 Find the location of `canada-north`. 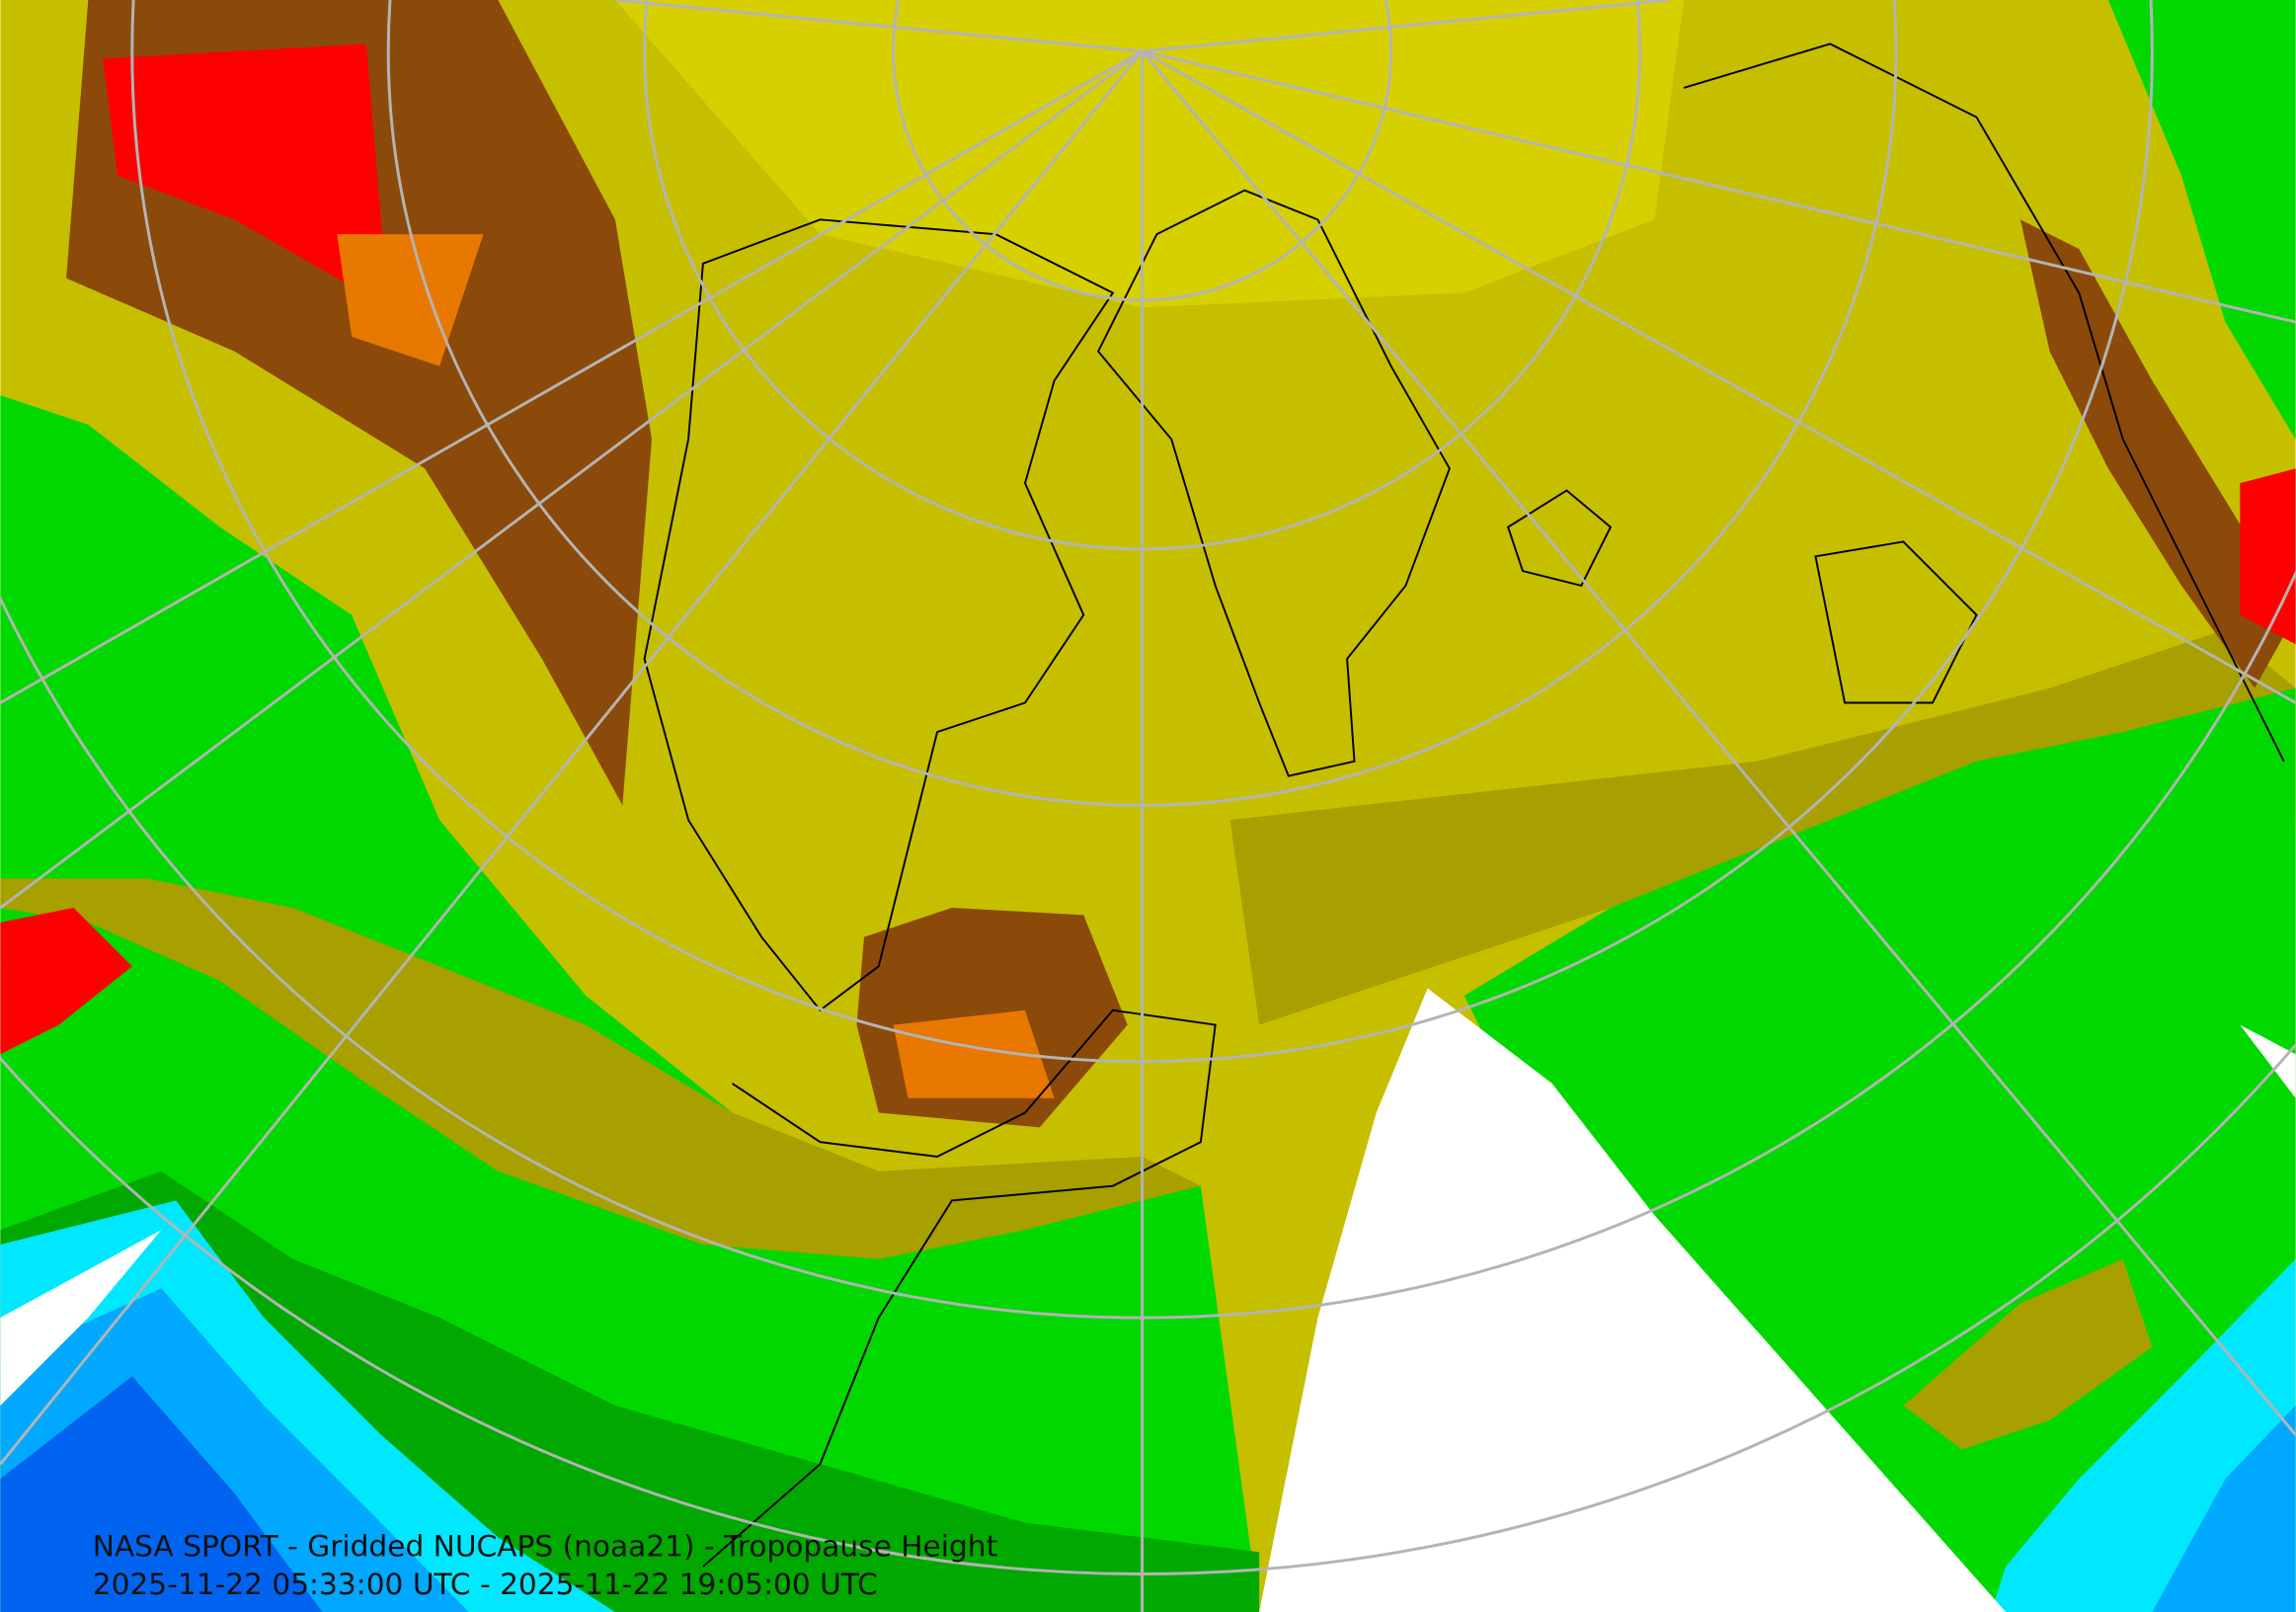

canada-north is located at coordinates (879, 615).